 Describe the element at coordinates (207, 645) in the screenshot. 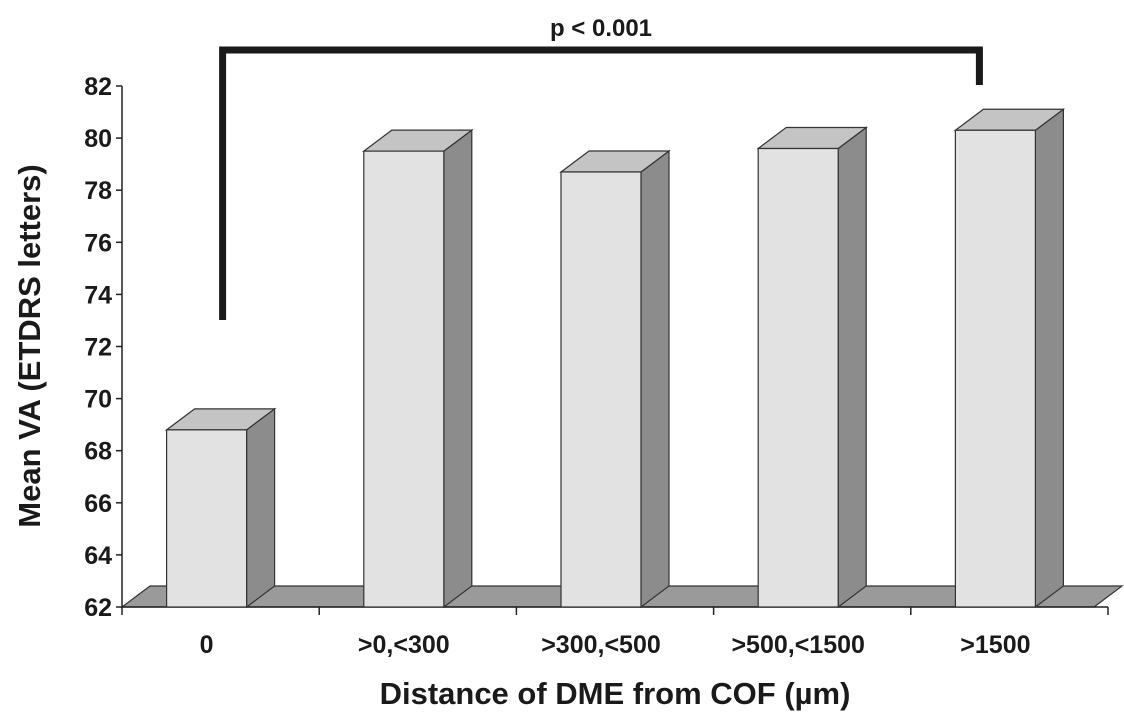

I see `x-tick-label: 0` at that location.